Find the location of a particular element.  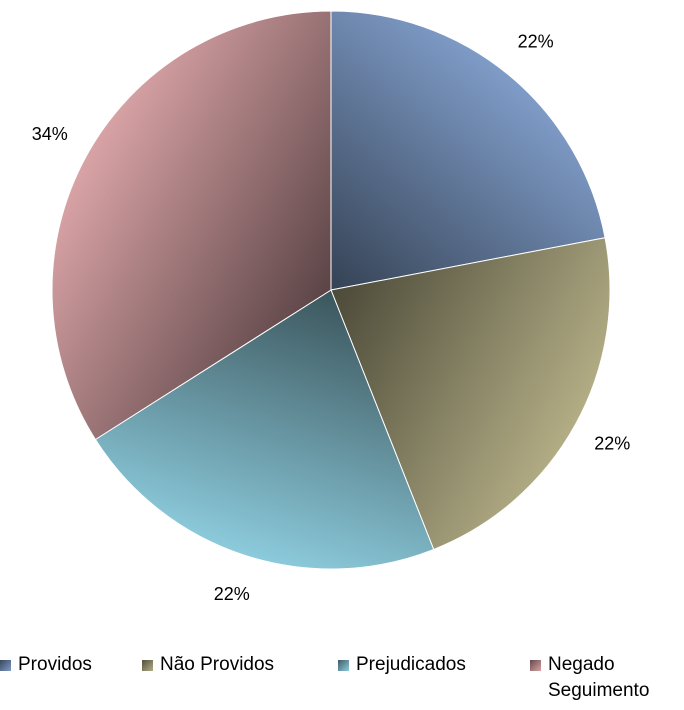

legend-label: Prejudicados is located at coordinates (411, 664).